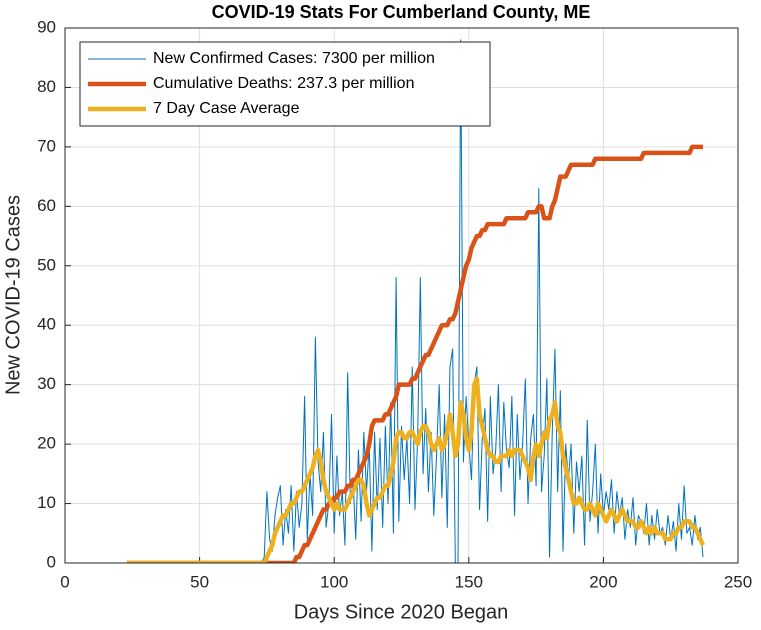 Image resolution: width=761 pixels, height=630 pixels. What do you see at coordinates (46, 205) in the screenshot?
I see `y-tick-label: 60` at bounding box center [46, 205].